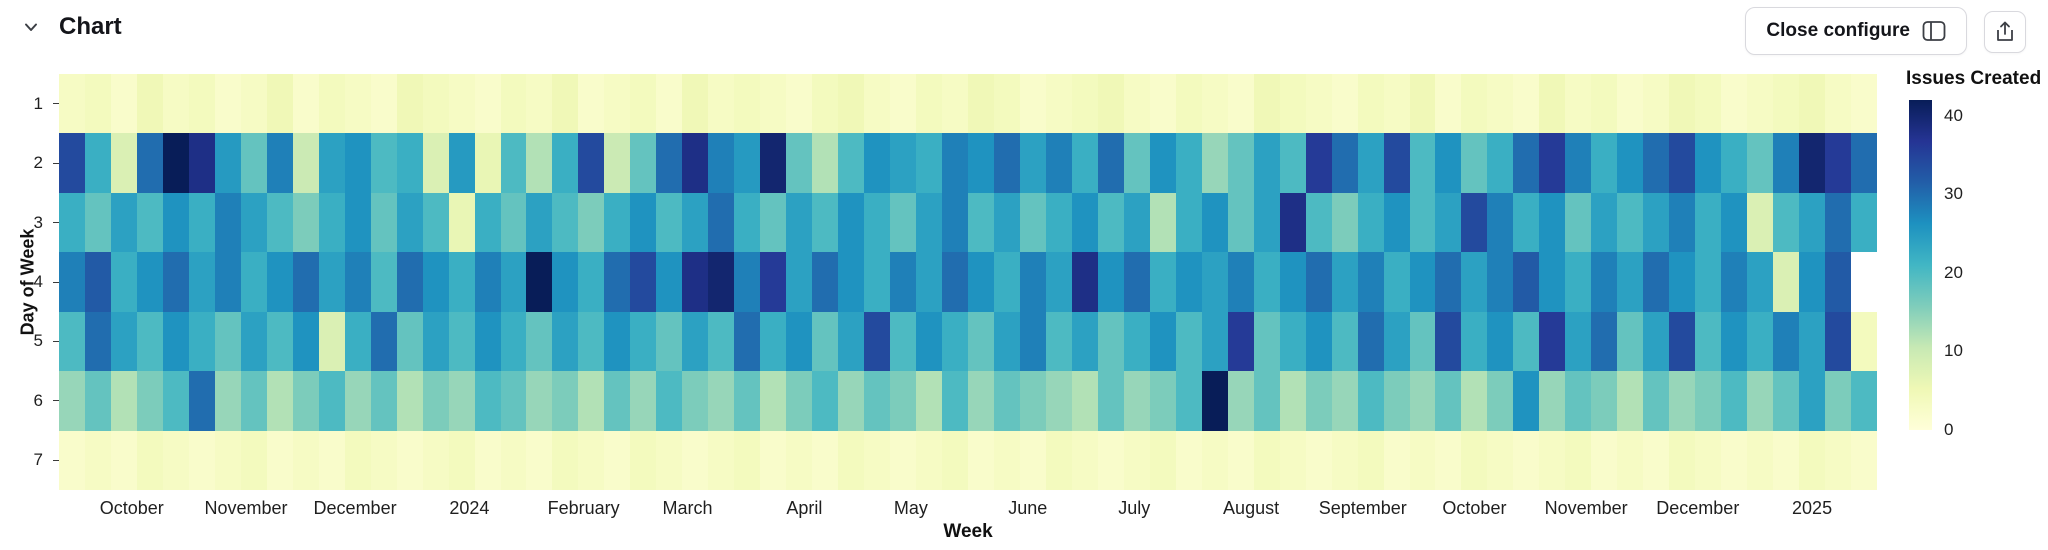 This screenshot has width=2048, height=550. Describe the element at coordinates (1949, 429) in the screenshot. I see `colorbar-tick-label: 0` at that location.